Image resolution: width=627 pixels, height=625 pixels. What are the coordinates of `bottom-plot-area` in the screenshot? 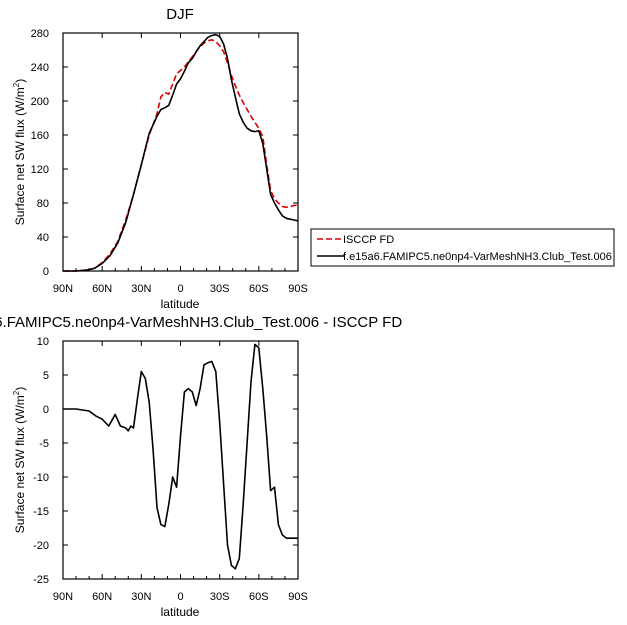 It's located at (180, 456).